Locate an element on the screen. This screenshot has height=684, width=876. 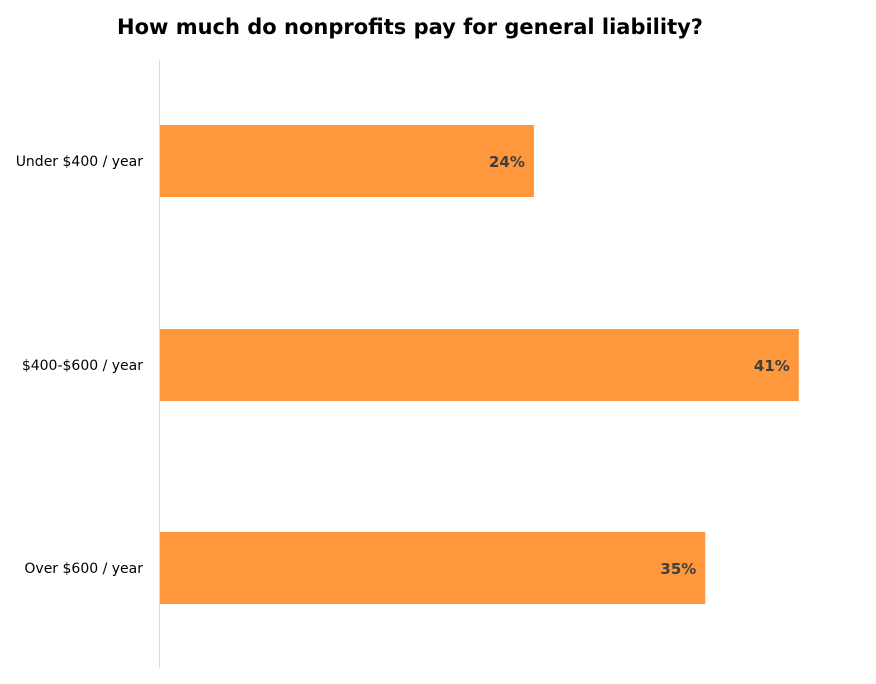
data-label: 35% is located at coordinates (678, 569).